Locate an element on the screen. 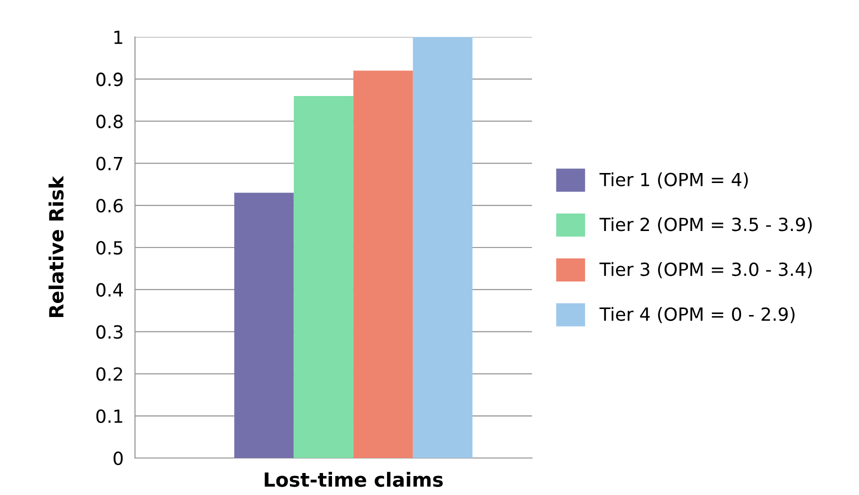  y-tick-label: 0.9 is located at coordinates (109, 79).